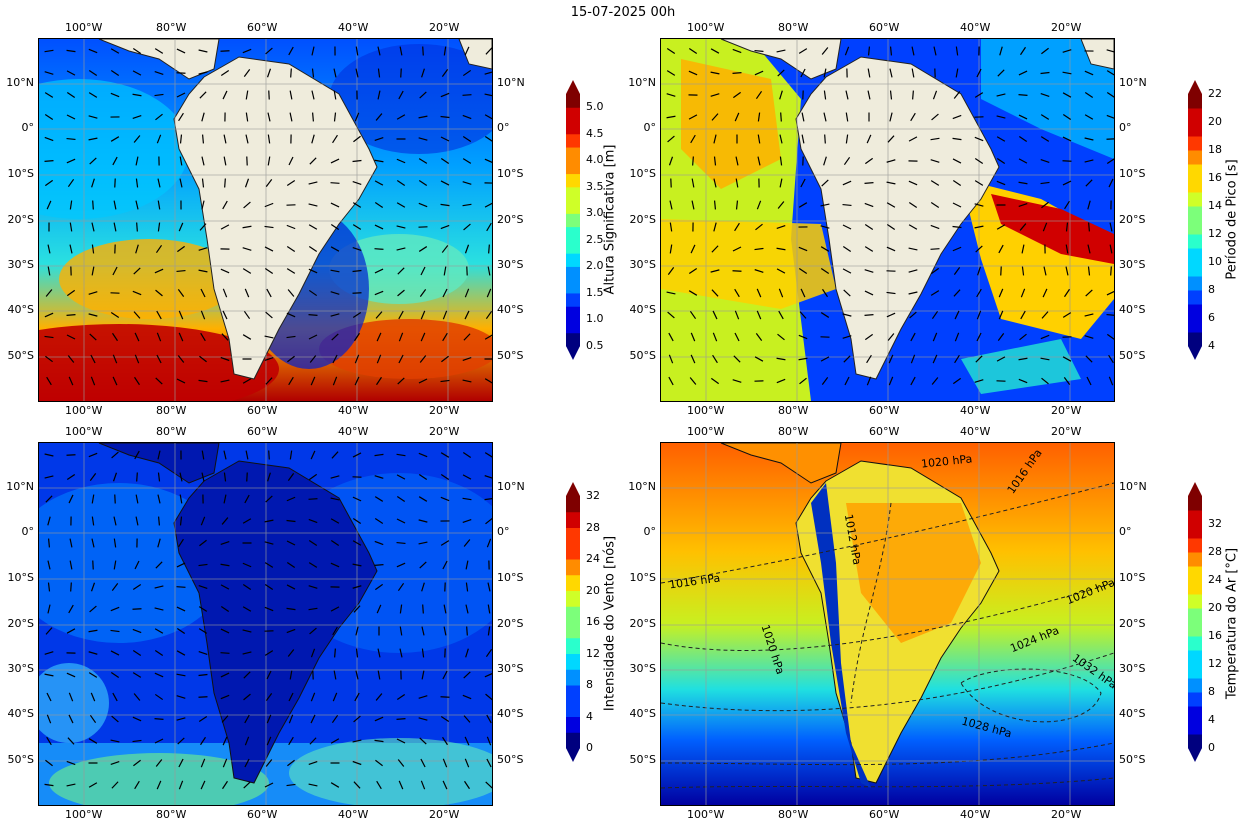 The width and height of the screenshot is (1246, 827). Describe the element at coordinates (595, 213) in the screenshot. I see `colorbar-tick-label: 3.0` at that location.